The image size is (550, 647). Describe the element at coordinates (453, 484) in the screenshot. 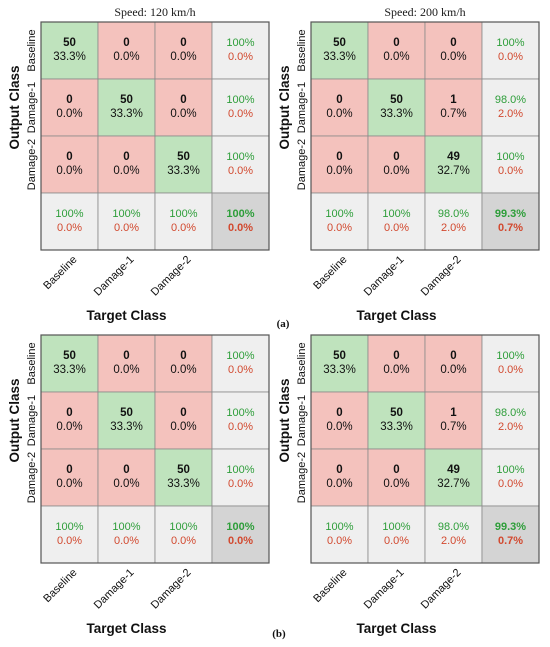

I see `cell-percent: 32.7%` at that location.